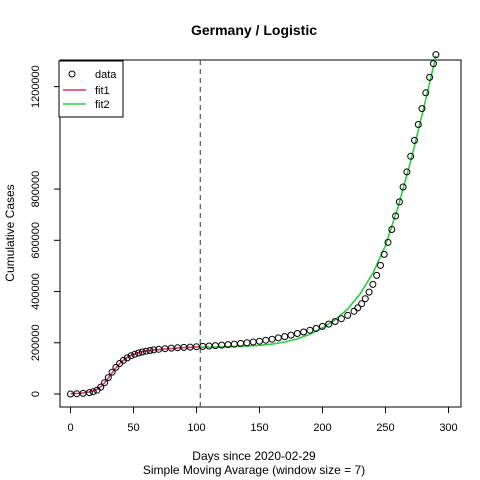 This screenshot has width=480, height=480. I want to click on legend-box, so click(91, 89).